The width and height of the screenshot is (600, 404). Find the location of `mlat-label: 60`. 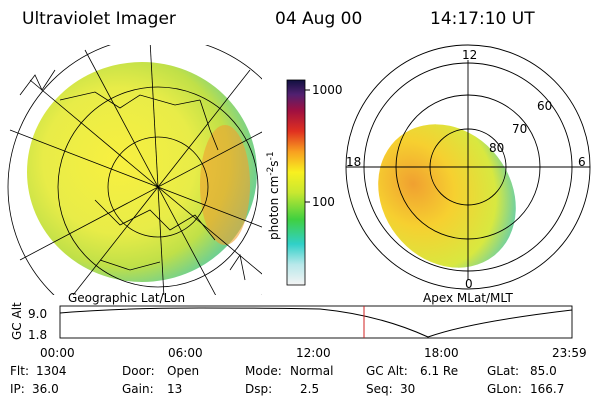

mlat-label: 60 is located at coordinates (544, 106).